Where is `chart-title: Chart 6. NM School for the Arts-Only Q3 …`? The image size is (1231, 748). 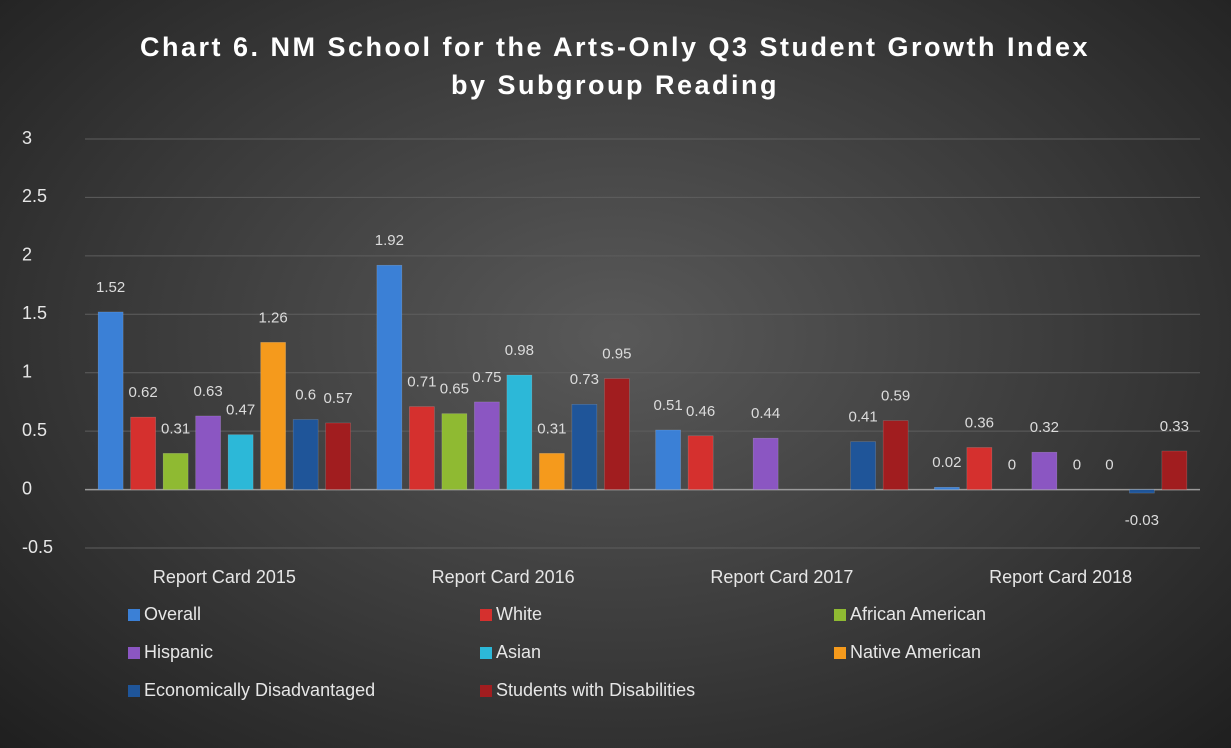 chart-title: Chart 6. NM School for the Arts-Only Q3 … is located at coordinates (615, 66).